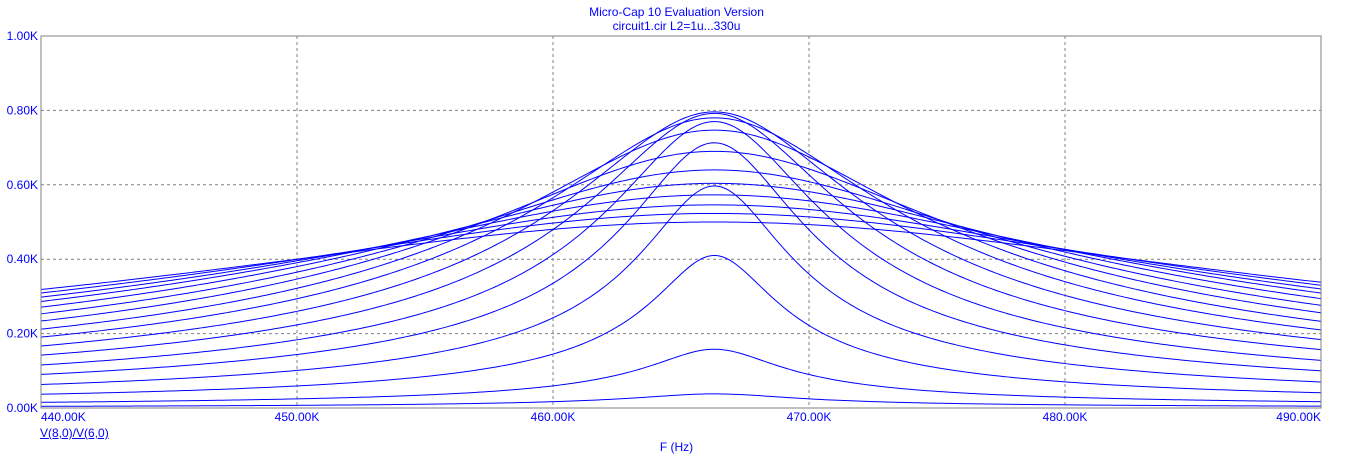 The image size is (1353, 460). What do you see at coordinates (22, 36) in the screenshot?
I see `y-tick-label: 1.00K` at bounding box center [22, 36].